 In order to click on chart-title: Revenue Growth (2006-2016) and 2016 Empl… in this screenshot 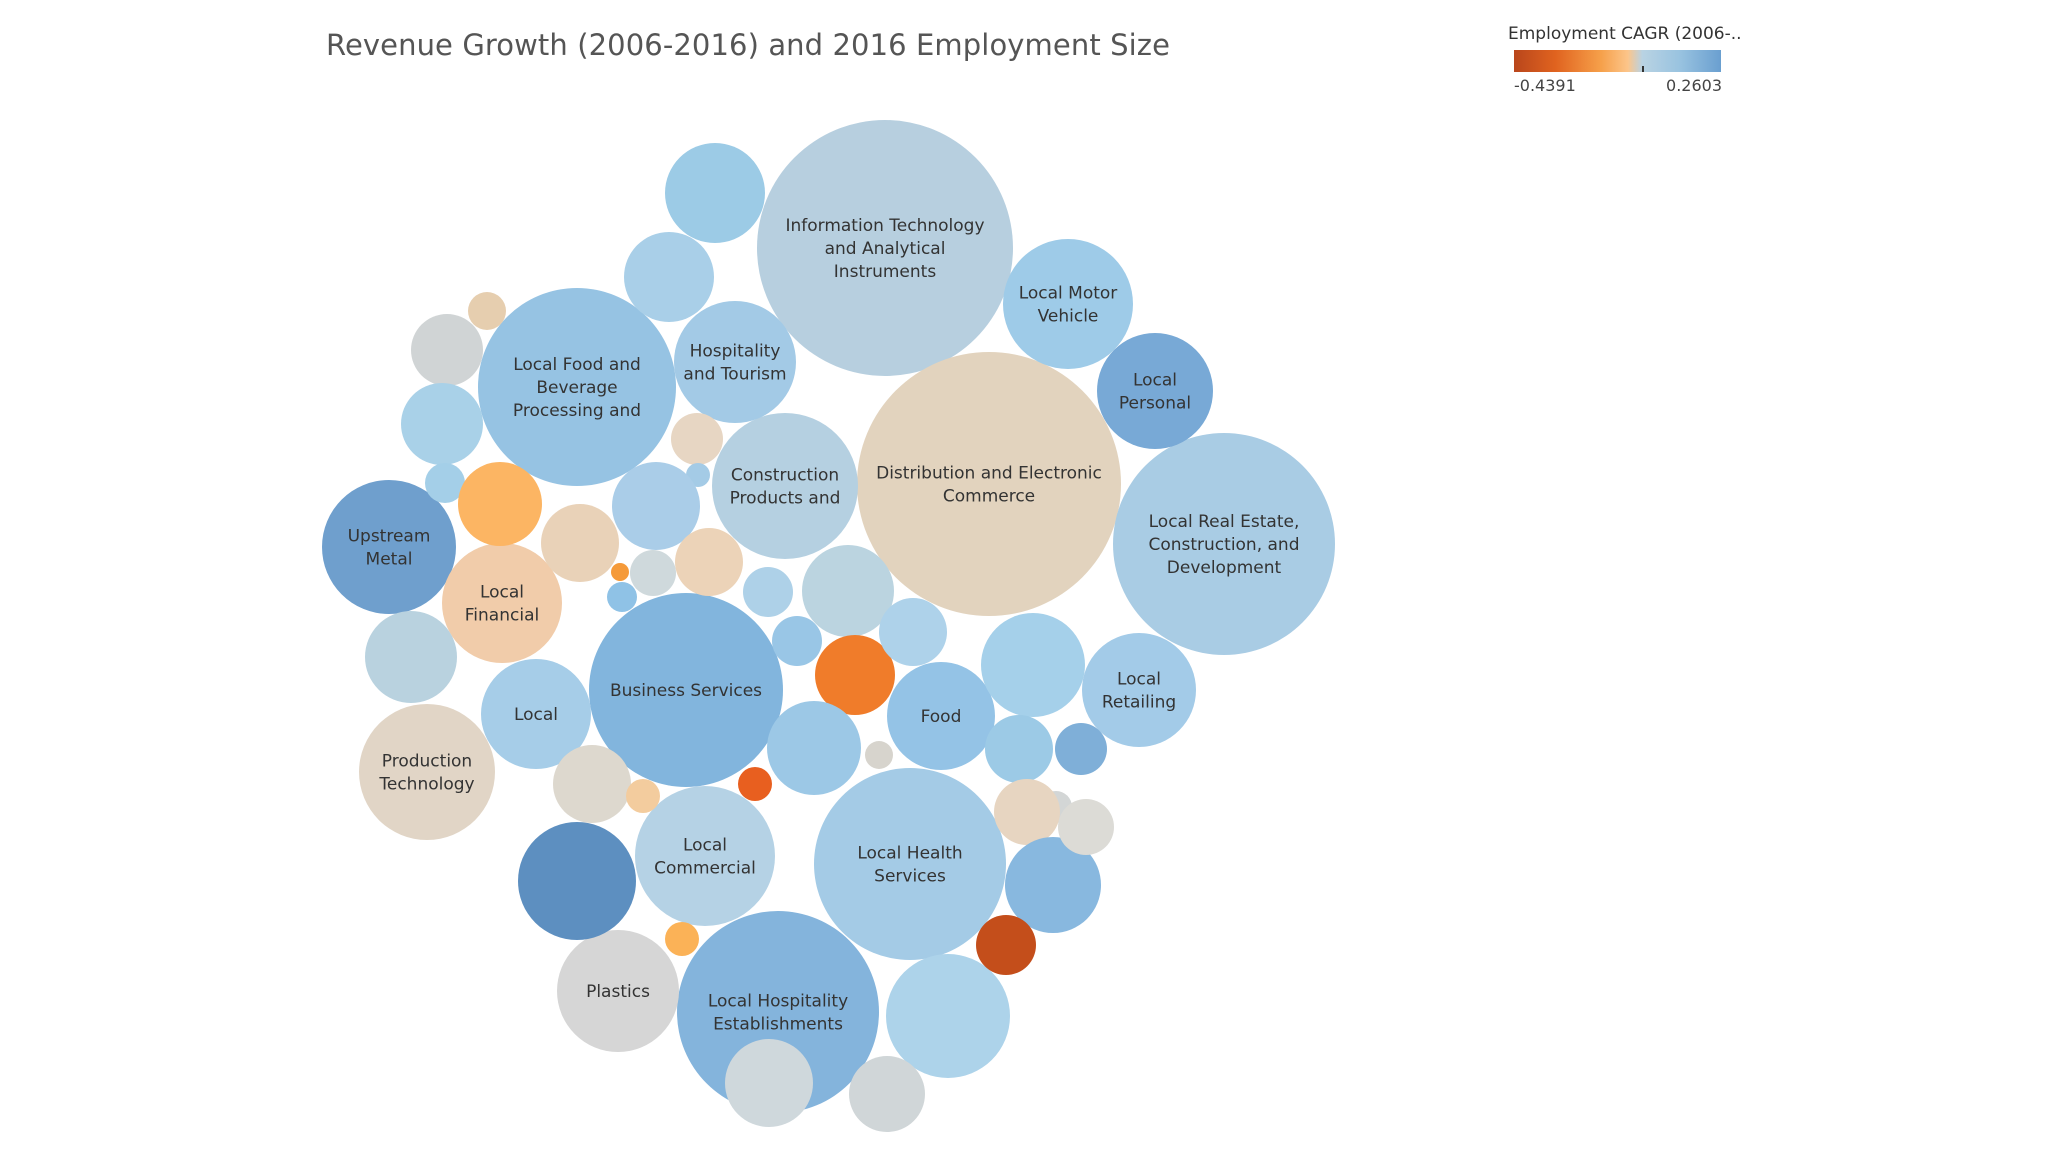, I will do `click(748, 45)`.